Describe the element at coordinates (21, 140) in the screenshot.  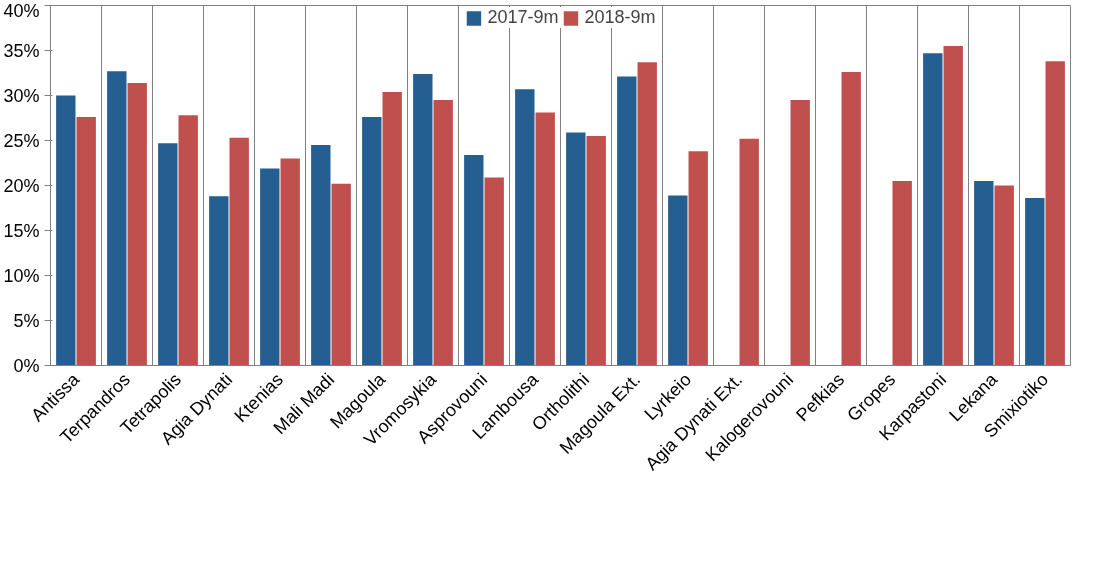
I see `y-tick-label: 25%` at that location.